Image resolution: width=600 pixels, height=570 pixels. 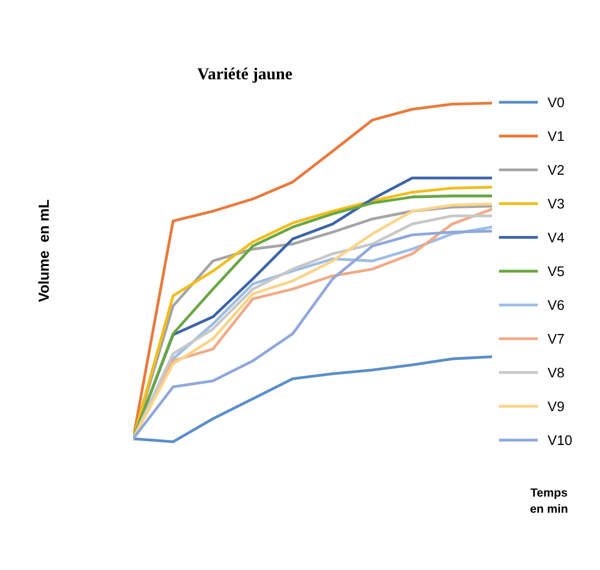 What do you see at coordinates (244, 75) in the screenshot?
I see `chart-title: Variété jaune` at bounding box center [244, 75].